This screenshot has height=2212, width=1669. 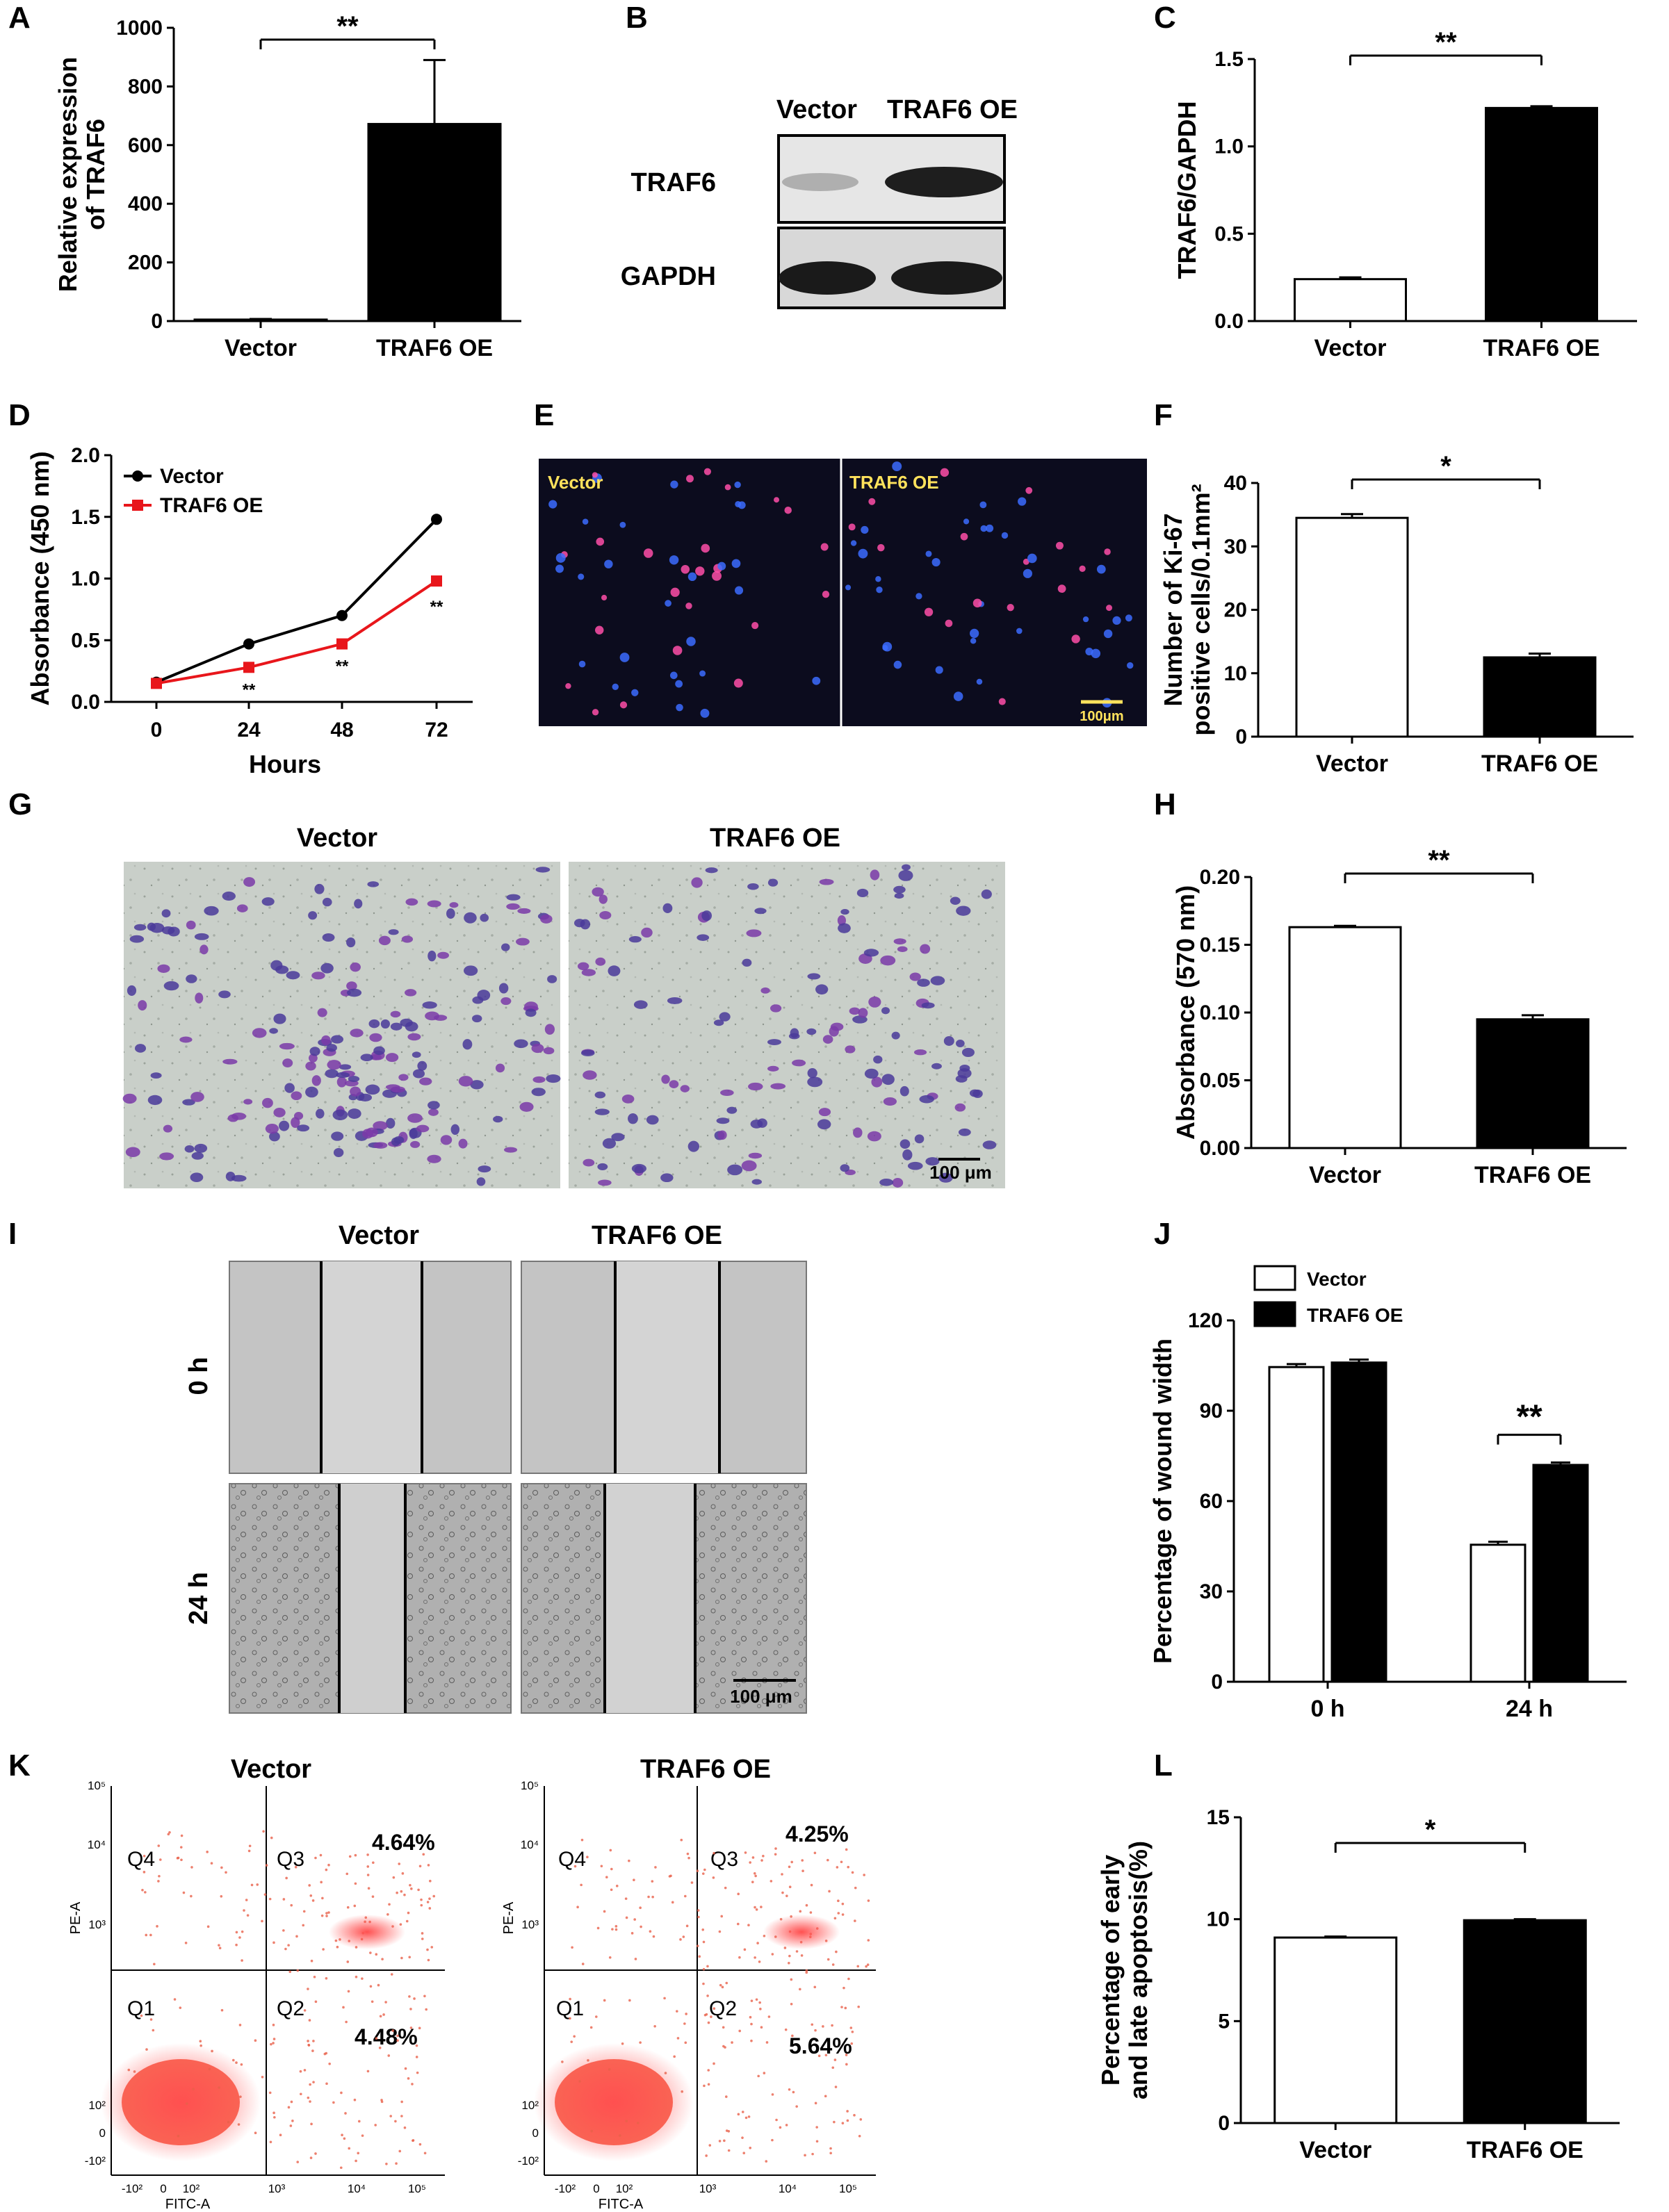 I want to click on panel-label-a: A, so click(x=19, y=18).